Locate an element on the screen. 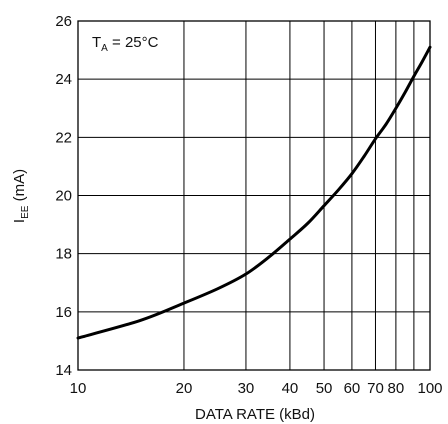 The height and width of the screenshot is (424, 448). annotation: TA = 25°C is located at coordinates (125, 44).